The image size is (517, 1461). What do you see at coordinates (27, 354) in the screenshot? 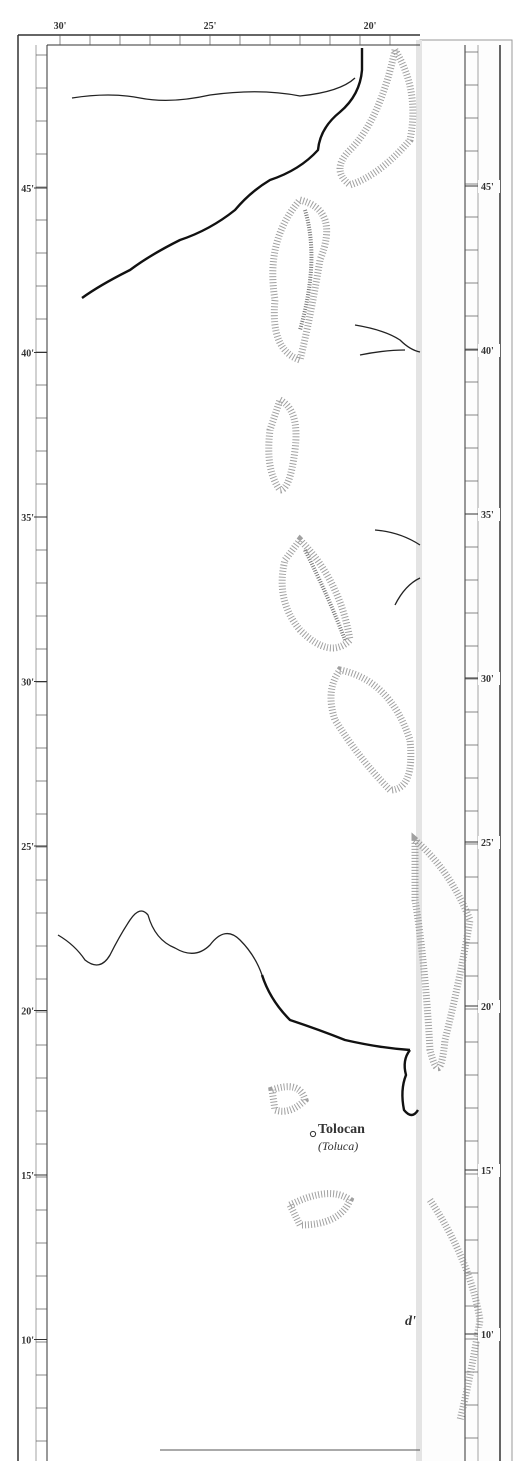
I see `left-scale-label: 40'` at bounding box center [27, 354].